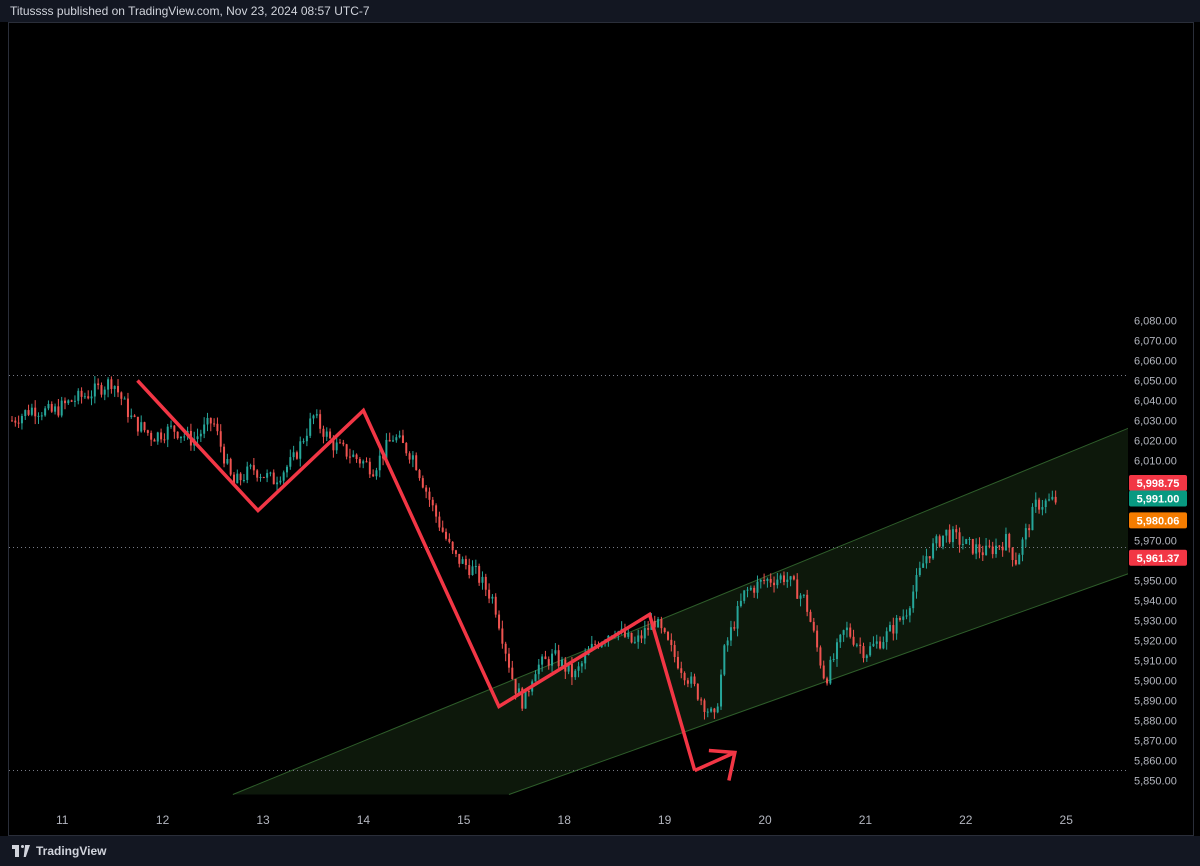 This screenshot has height=866, width=1200. What do you see at coordinates (1155, 362) in the screenshot?
I see `y-tick-label: 6,060.00` at bounding box center [1155, 362].